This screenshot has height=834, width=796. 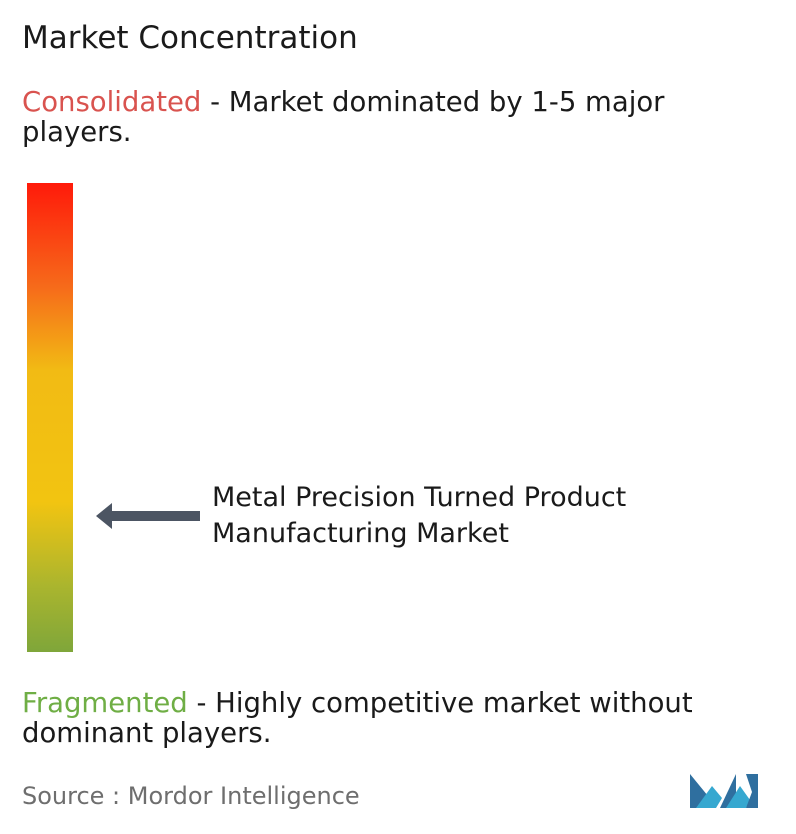 What do you see at coordinates (112, 102) in the screenshot?
I see `consolidated-keyword: Consolidated` at bounding box center [112, 102].